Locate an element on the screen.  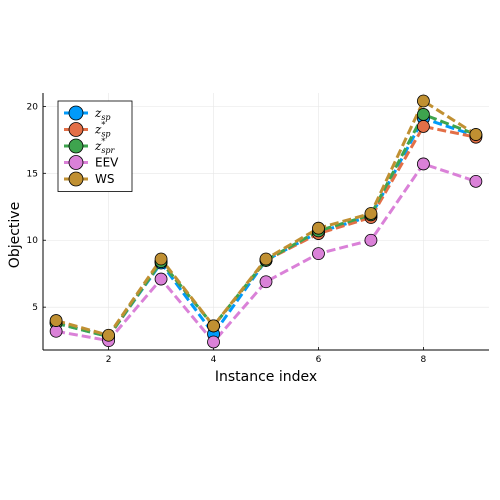
y-tick-label: 10 is located at coordinates (33, 241).